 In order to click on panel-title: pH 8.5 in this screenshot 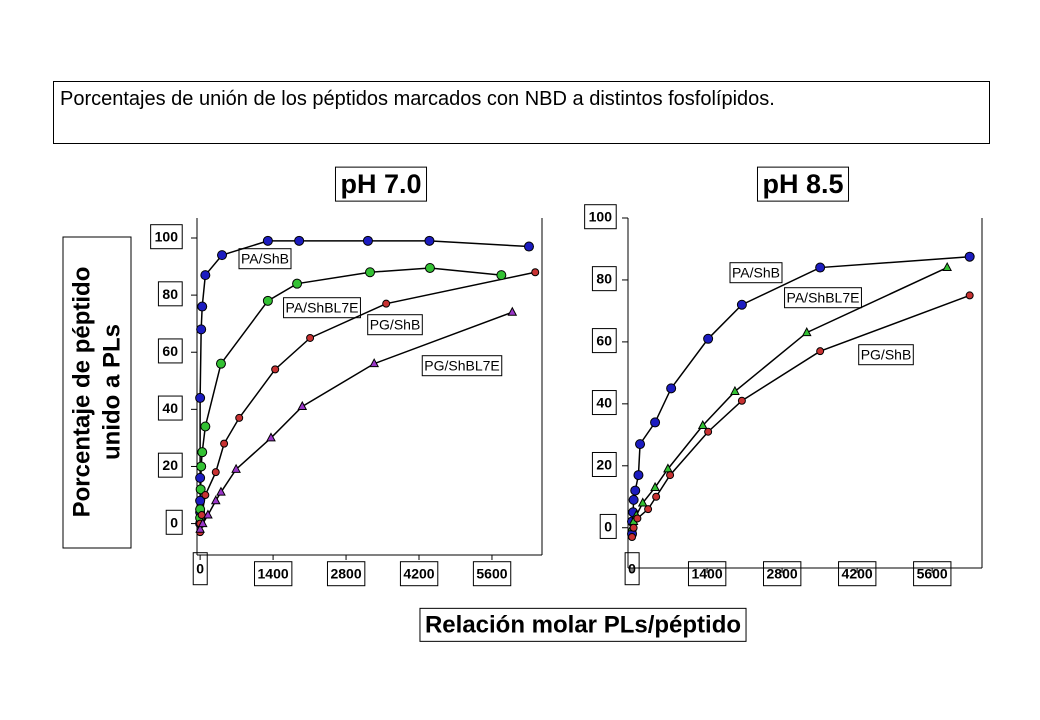, I will do `click(802, 184)`.